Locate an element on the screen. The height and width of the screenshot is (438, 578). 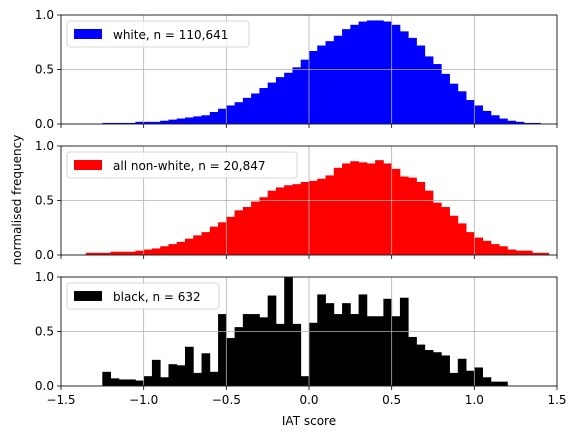
x-tick-label: −1.0 is located at coordinates (143, 400).